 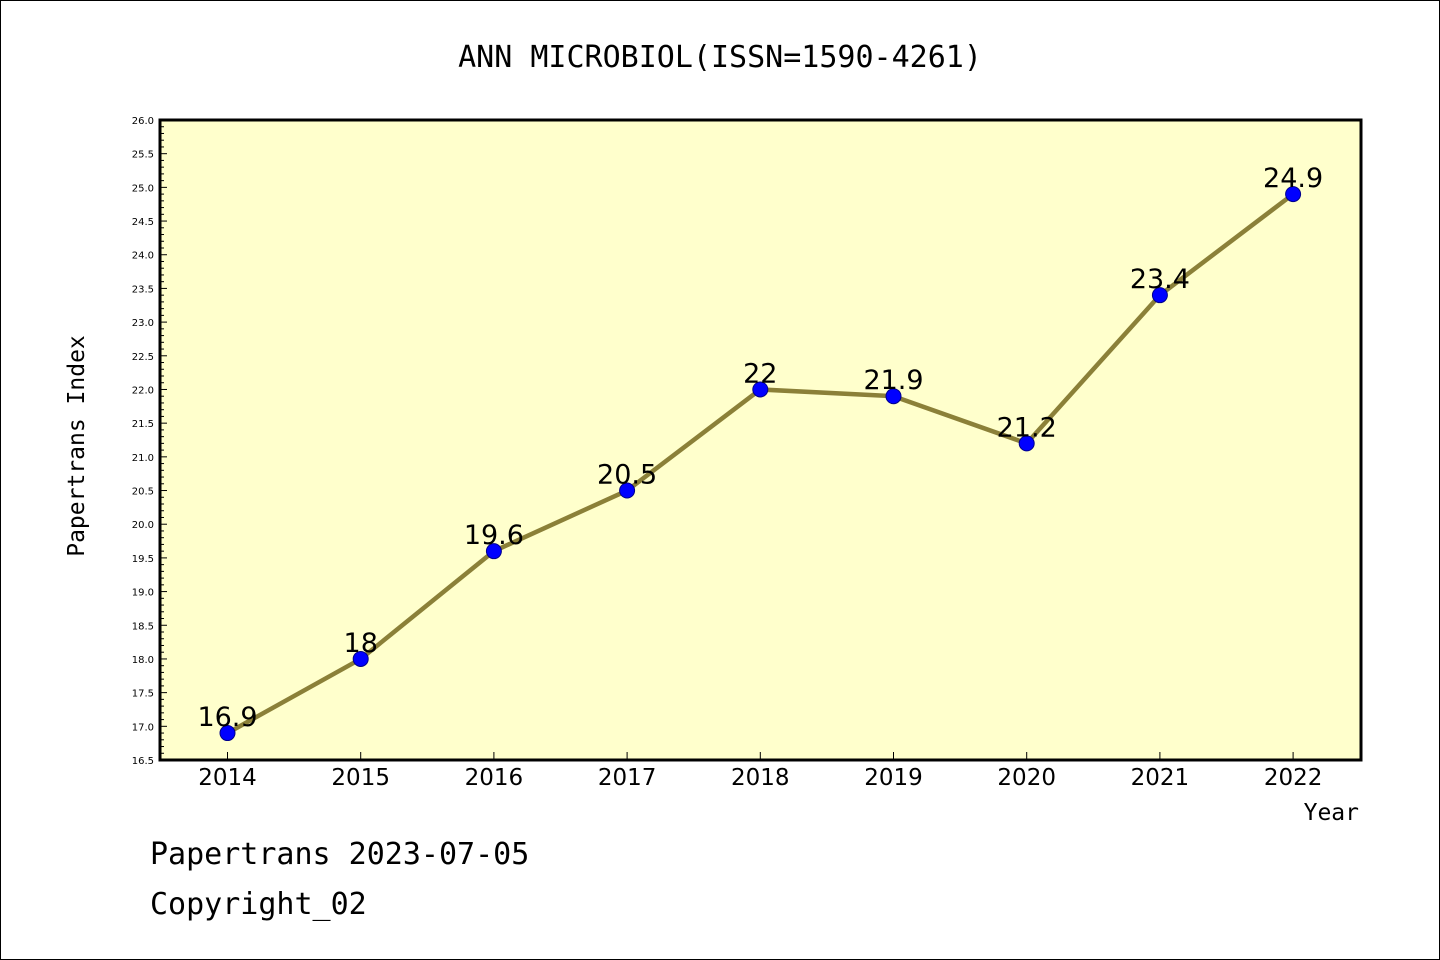 I want to click on y-tick-label: 18.0, so click(x=143, y=660).